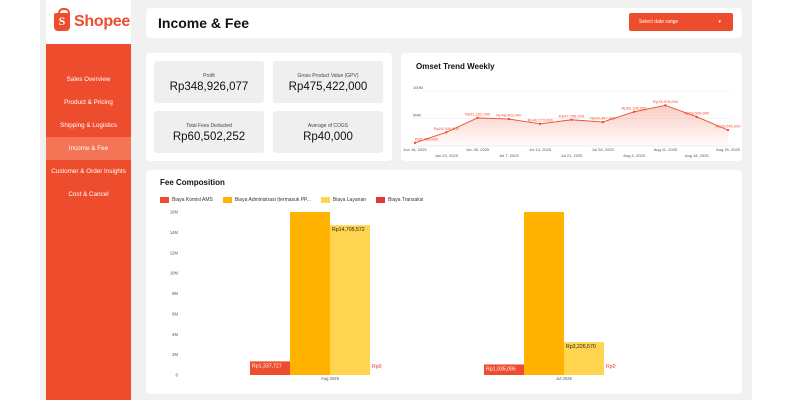  I want to click on data-label: Rp40,273,000, so click(541, 119).